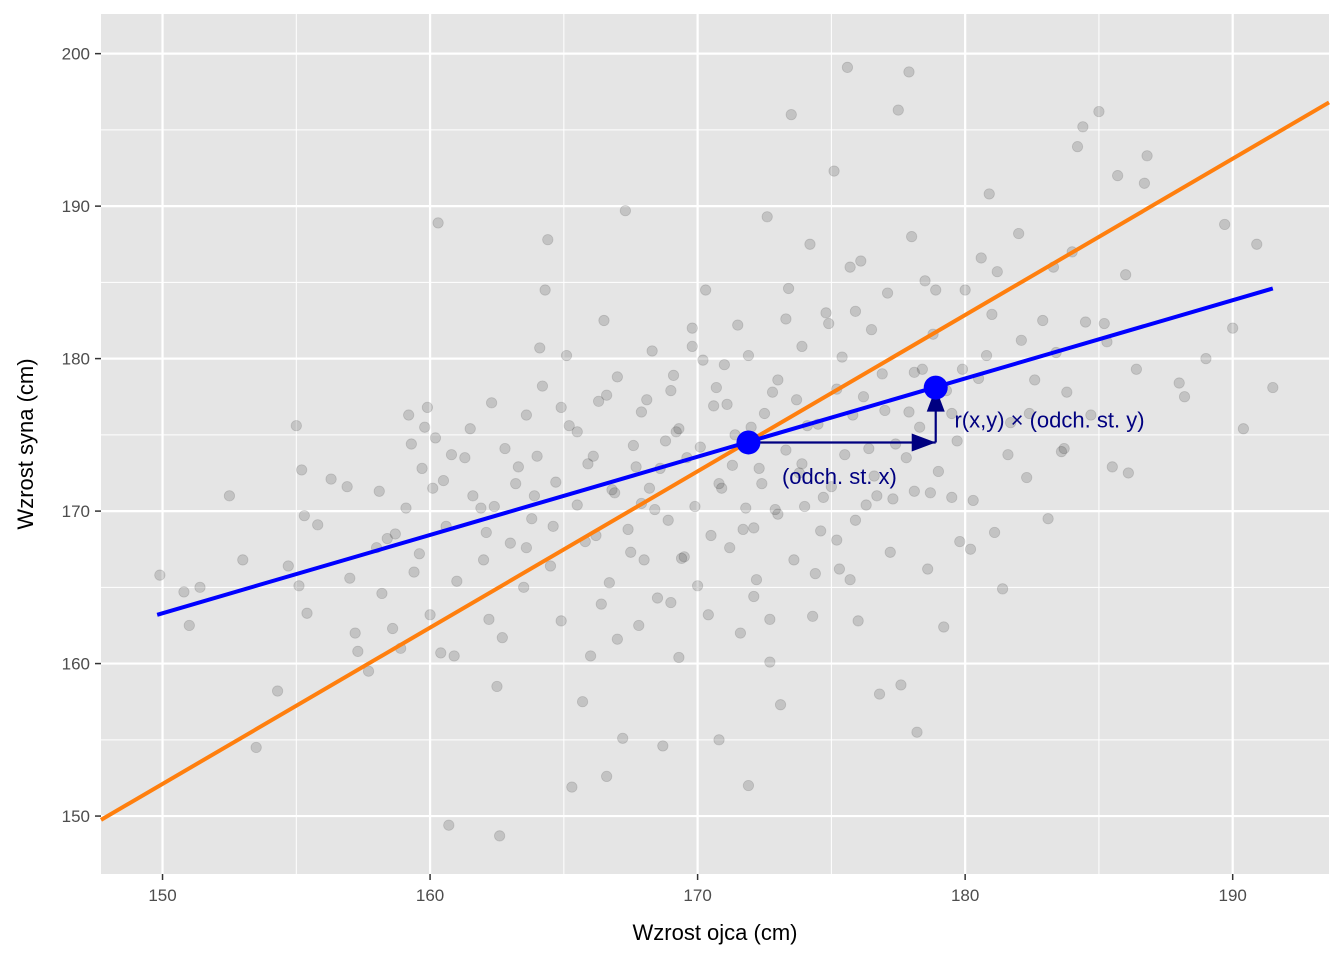 The width and height of the screenshot is (1344, 960). I want to click on y-tick-label: 200, so click(76, 54).